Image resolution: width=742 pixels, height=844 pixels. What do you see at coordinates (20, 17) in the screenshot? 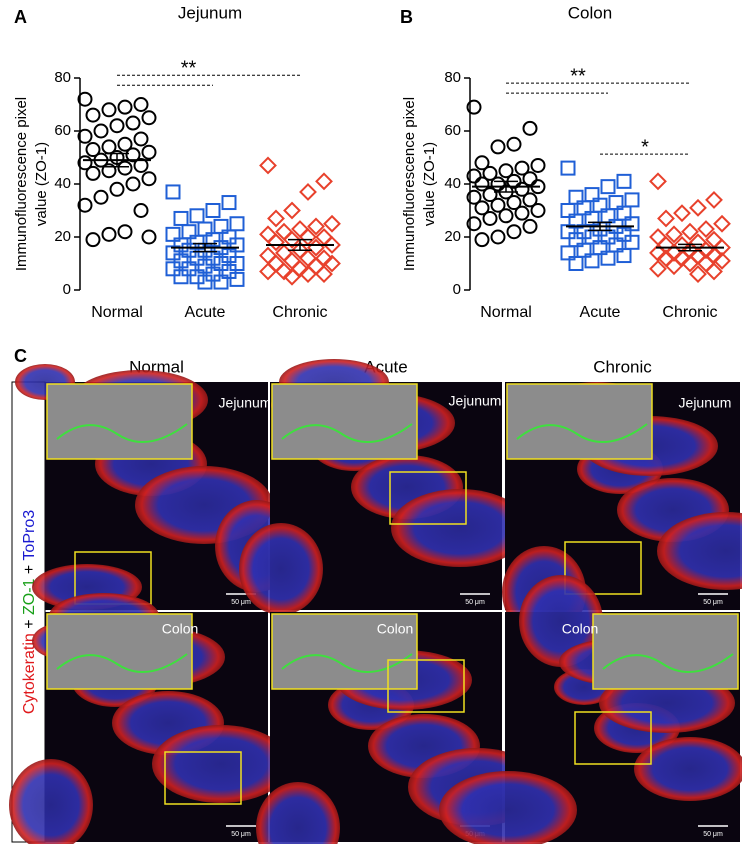
I see `panel-letter: A` at bounding box center [20, 17].